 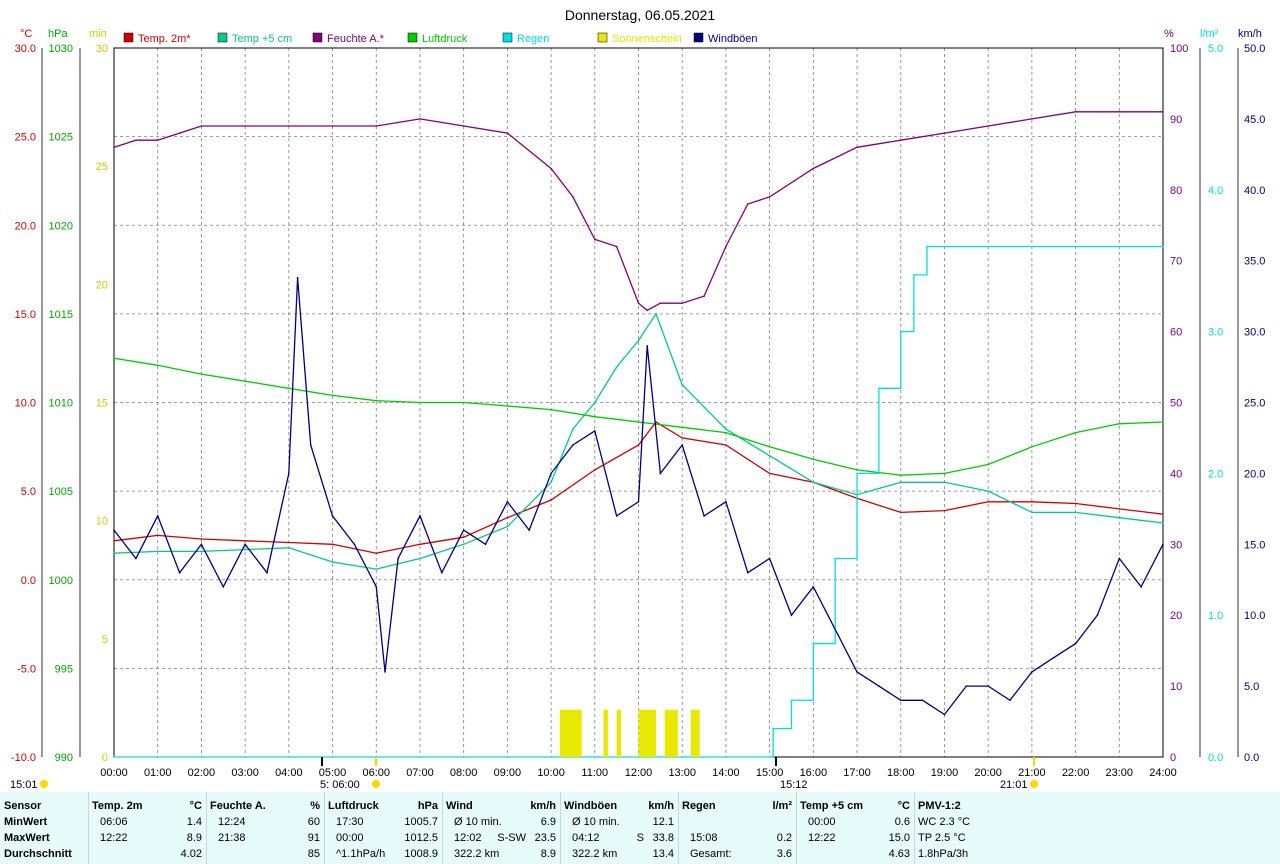 What do you see at coordinates (102, 522) in the screenshot?
I see `sun-tick: 10` at bounding box center [102, 522].